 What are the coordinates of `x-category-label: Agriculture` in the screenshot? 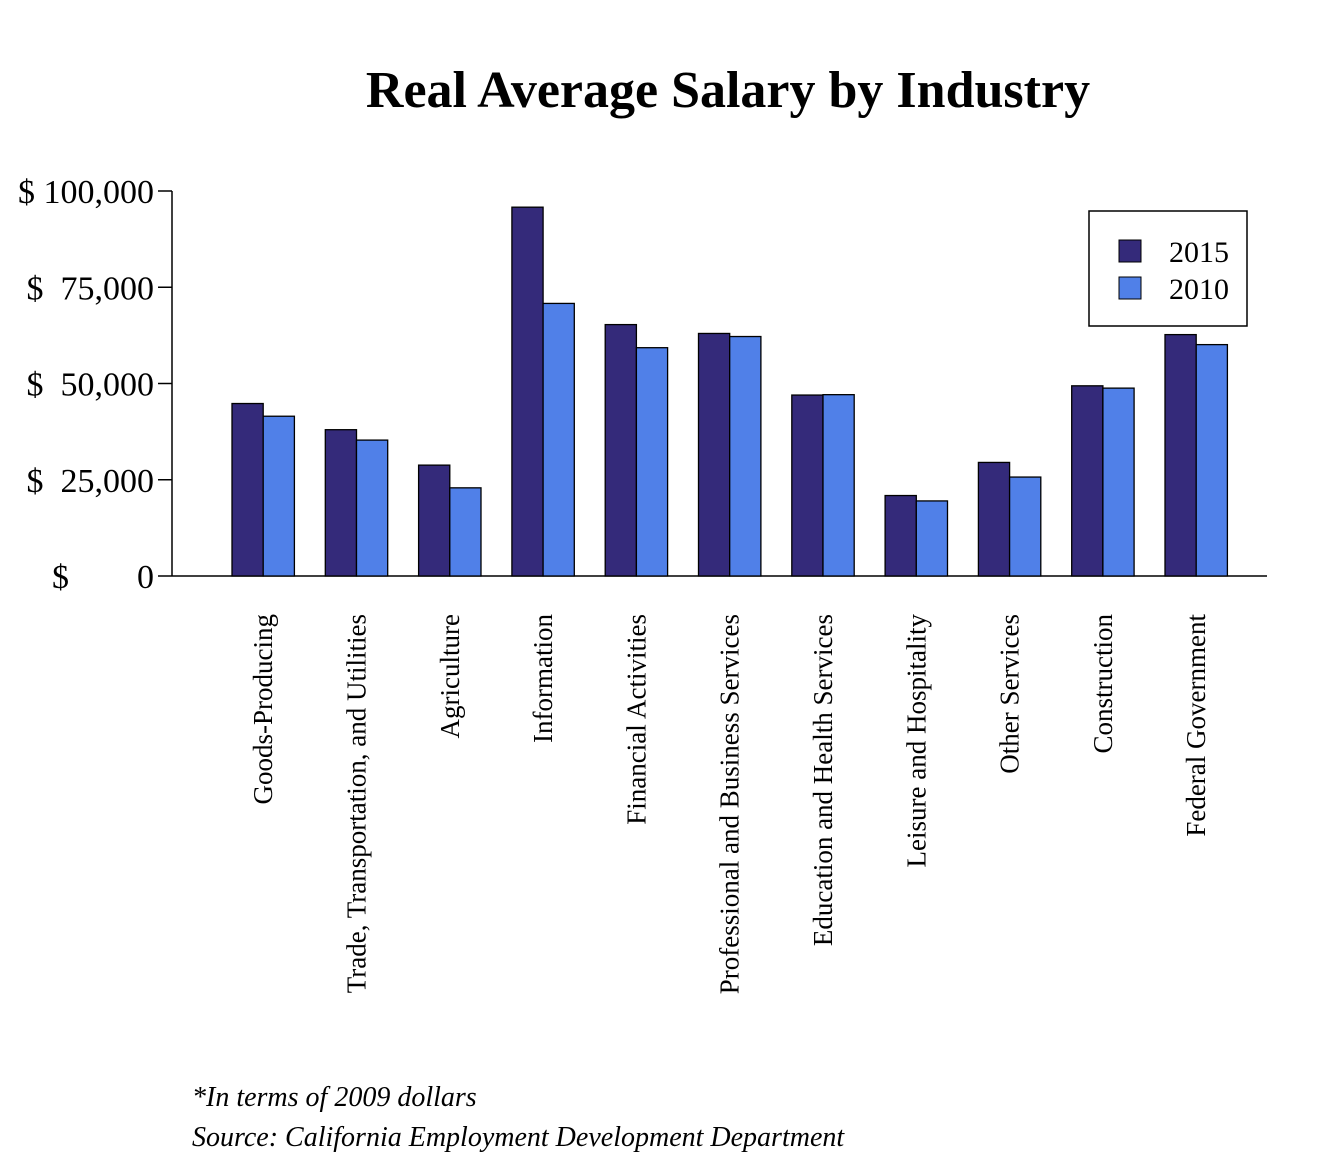 It's located at (450, 676).